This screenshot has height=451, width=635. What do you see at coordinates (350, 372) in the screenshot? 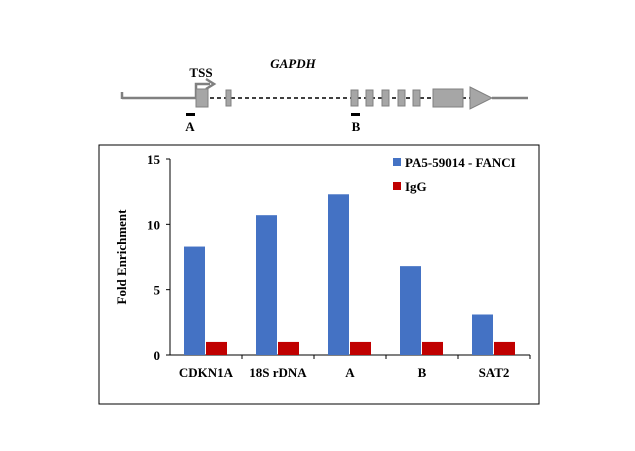
I see `x-tick-label: A` at bounding box center [350, 372].